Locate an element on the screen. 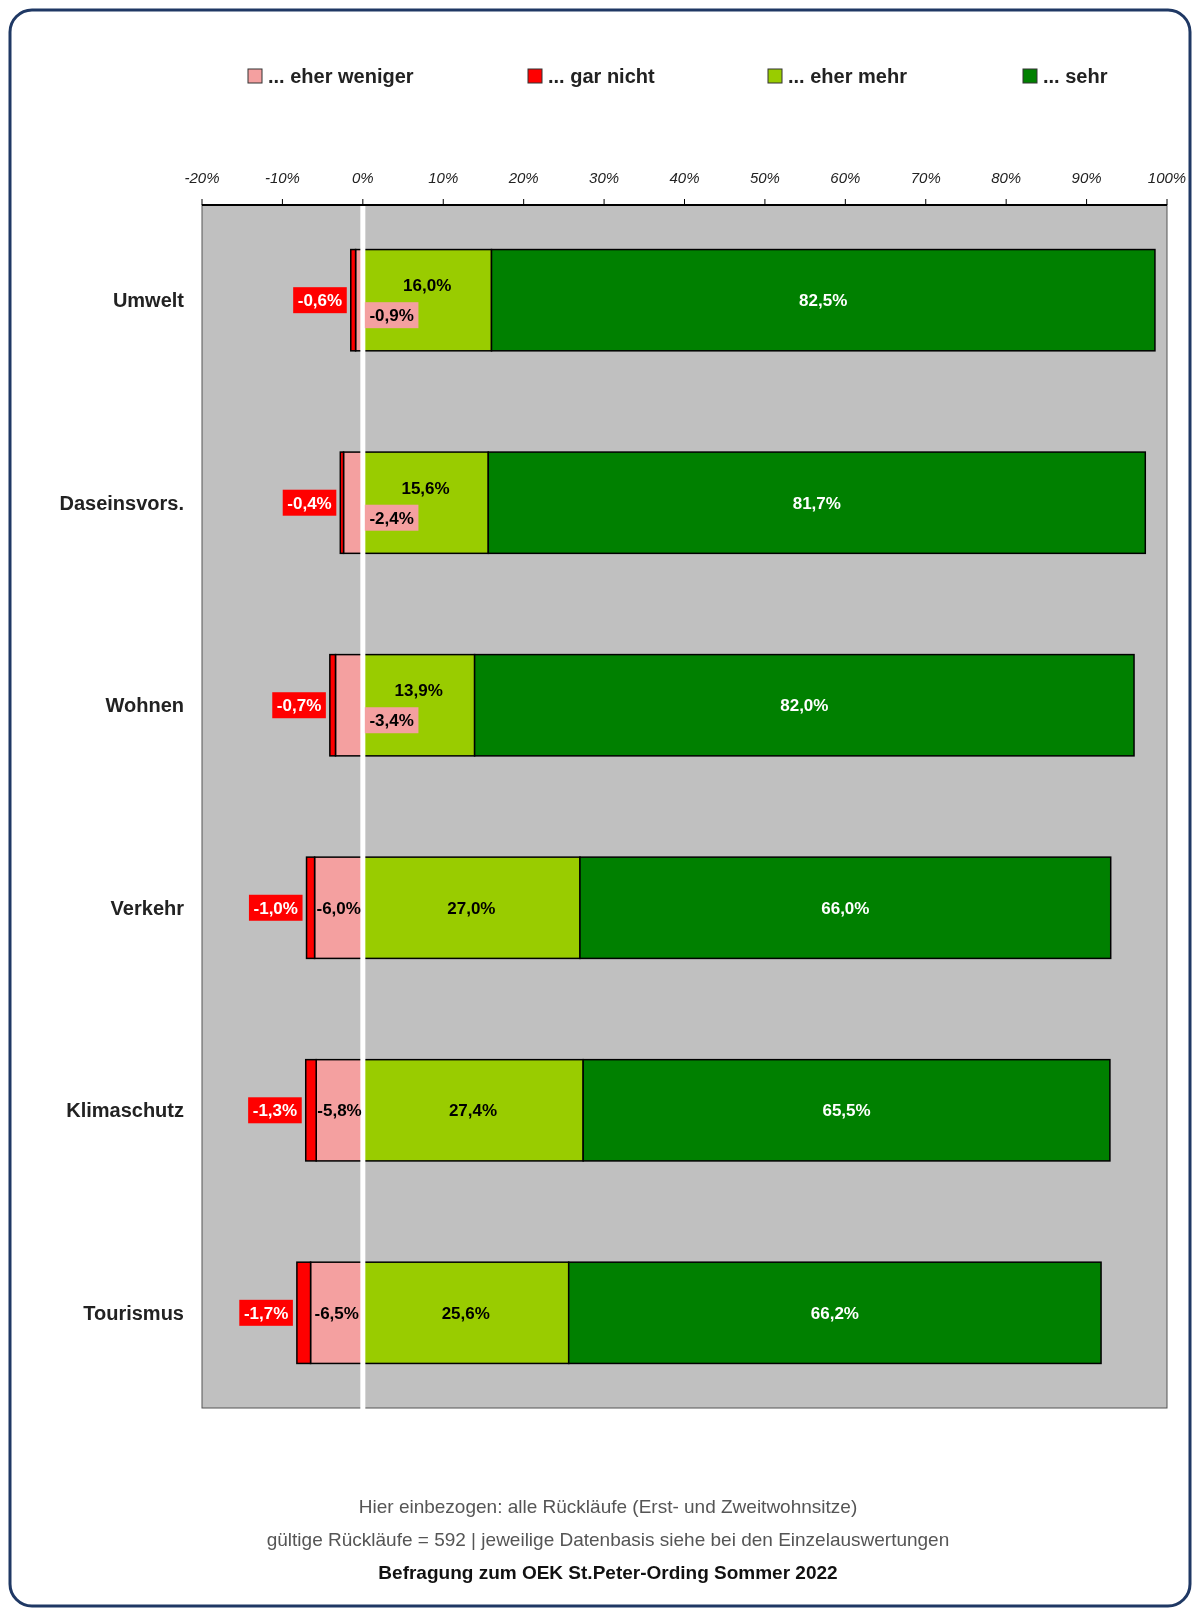 The height and width of the screenshot is (1619, 1200). data-label: -2,4% is located at coordinates (391, 518).